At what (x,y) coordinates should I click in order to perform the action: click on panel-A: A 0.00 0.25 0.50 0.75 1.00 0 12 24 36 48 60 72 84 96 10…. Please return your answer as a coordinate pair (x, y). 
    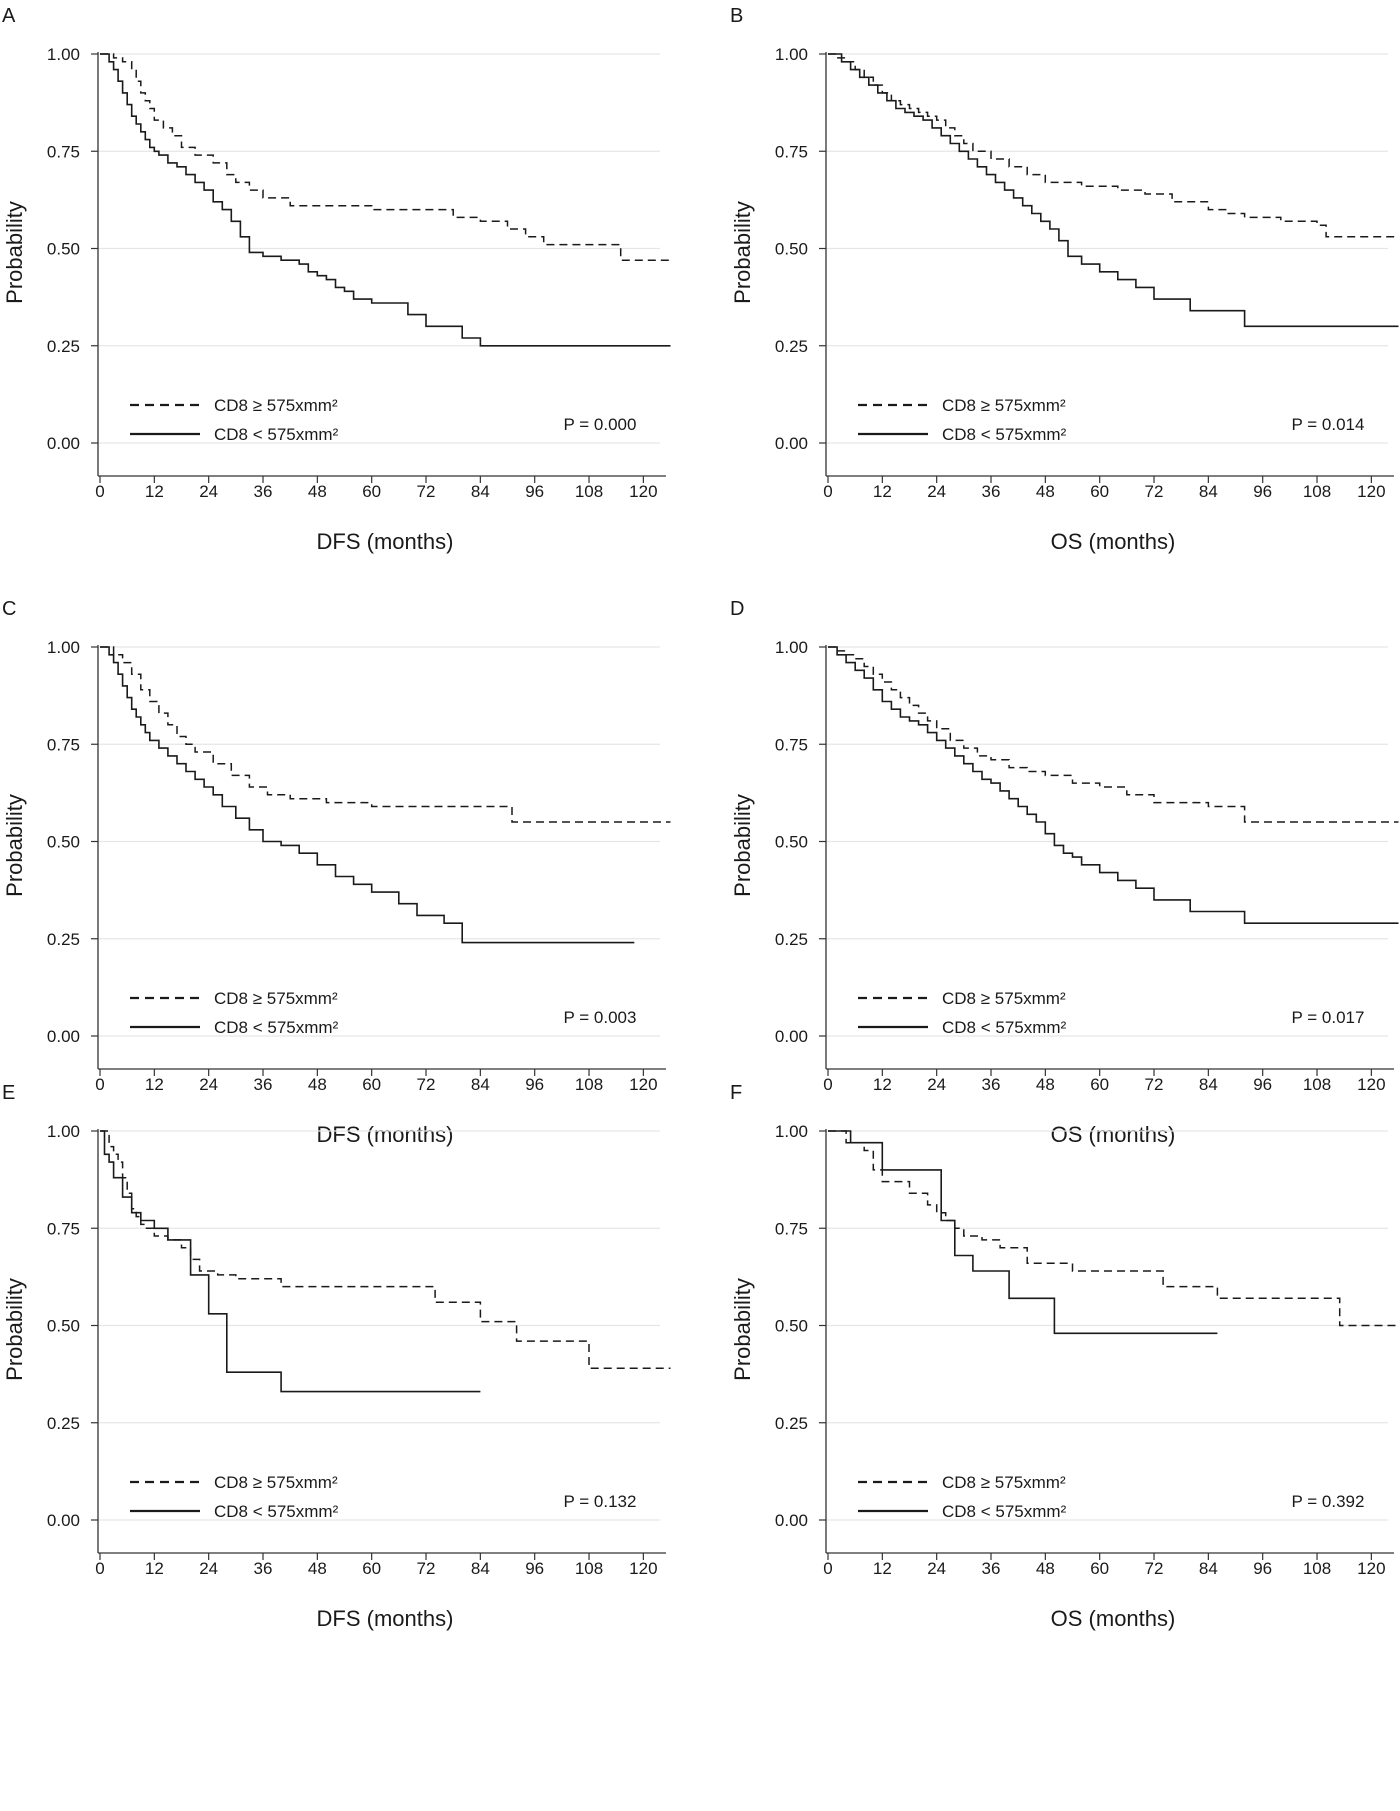
    Looking at the image, I should click on (336, 279).